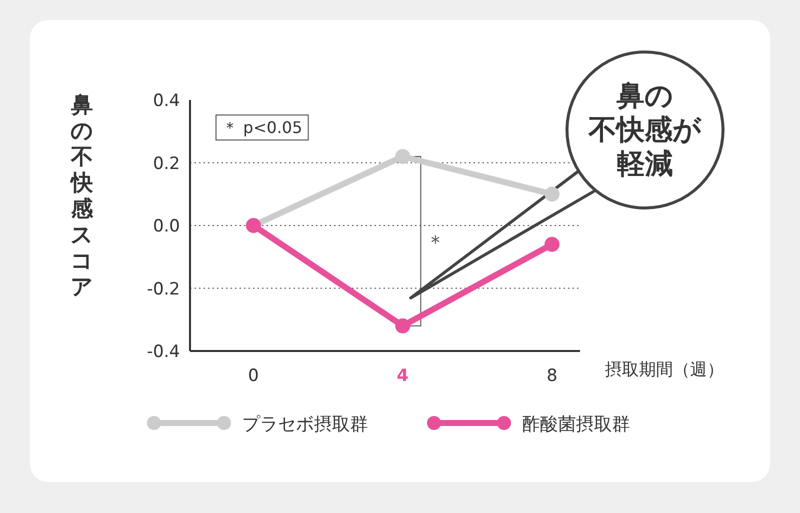 The height and width of the screenshot is (513, 800). I want to click on y-tick-label: 0.2, so click(166, 164).